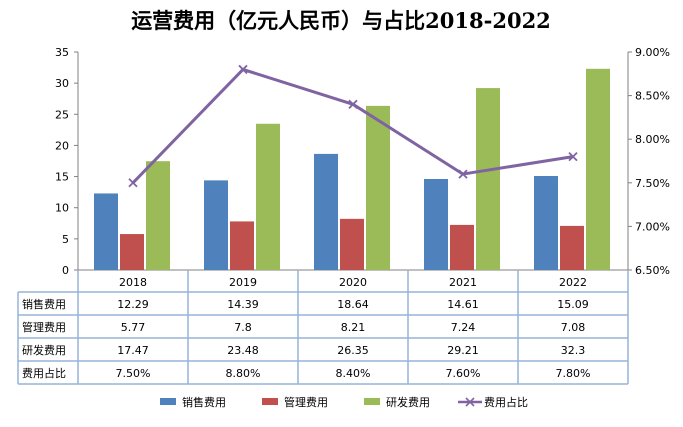 The height and width of the screenshot is (427, 683). Describe the element at coordinates (353, 350) in the screenshot. I see `table-cell-研发费用-2020: 26.35` at that location.